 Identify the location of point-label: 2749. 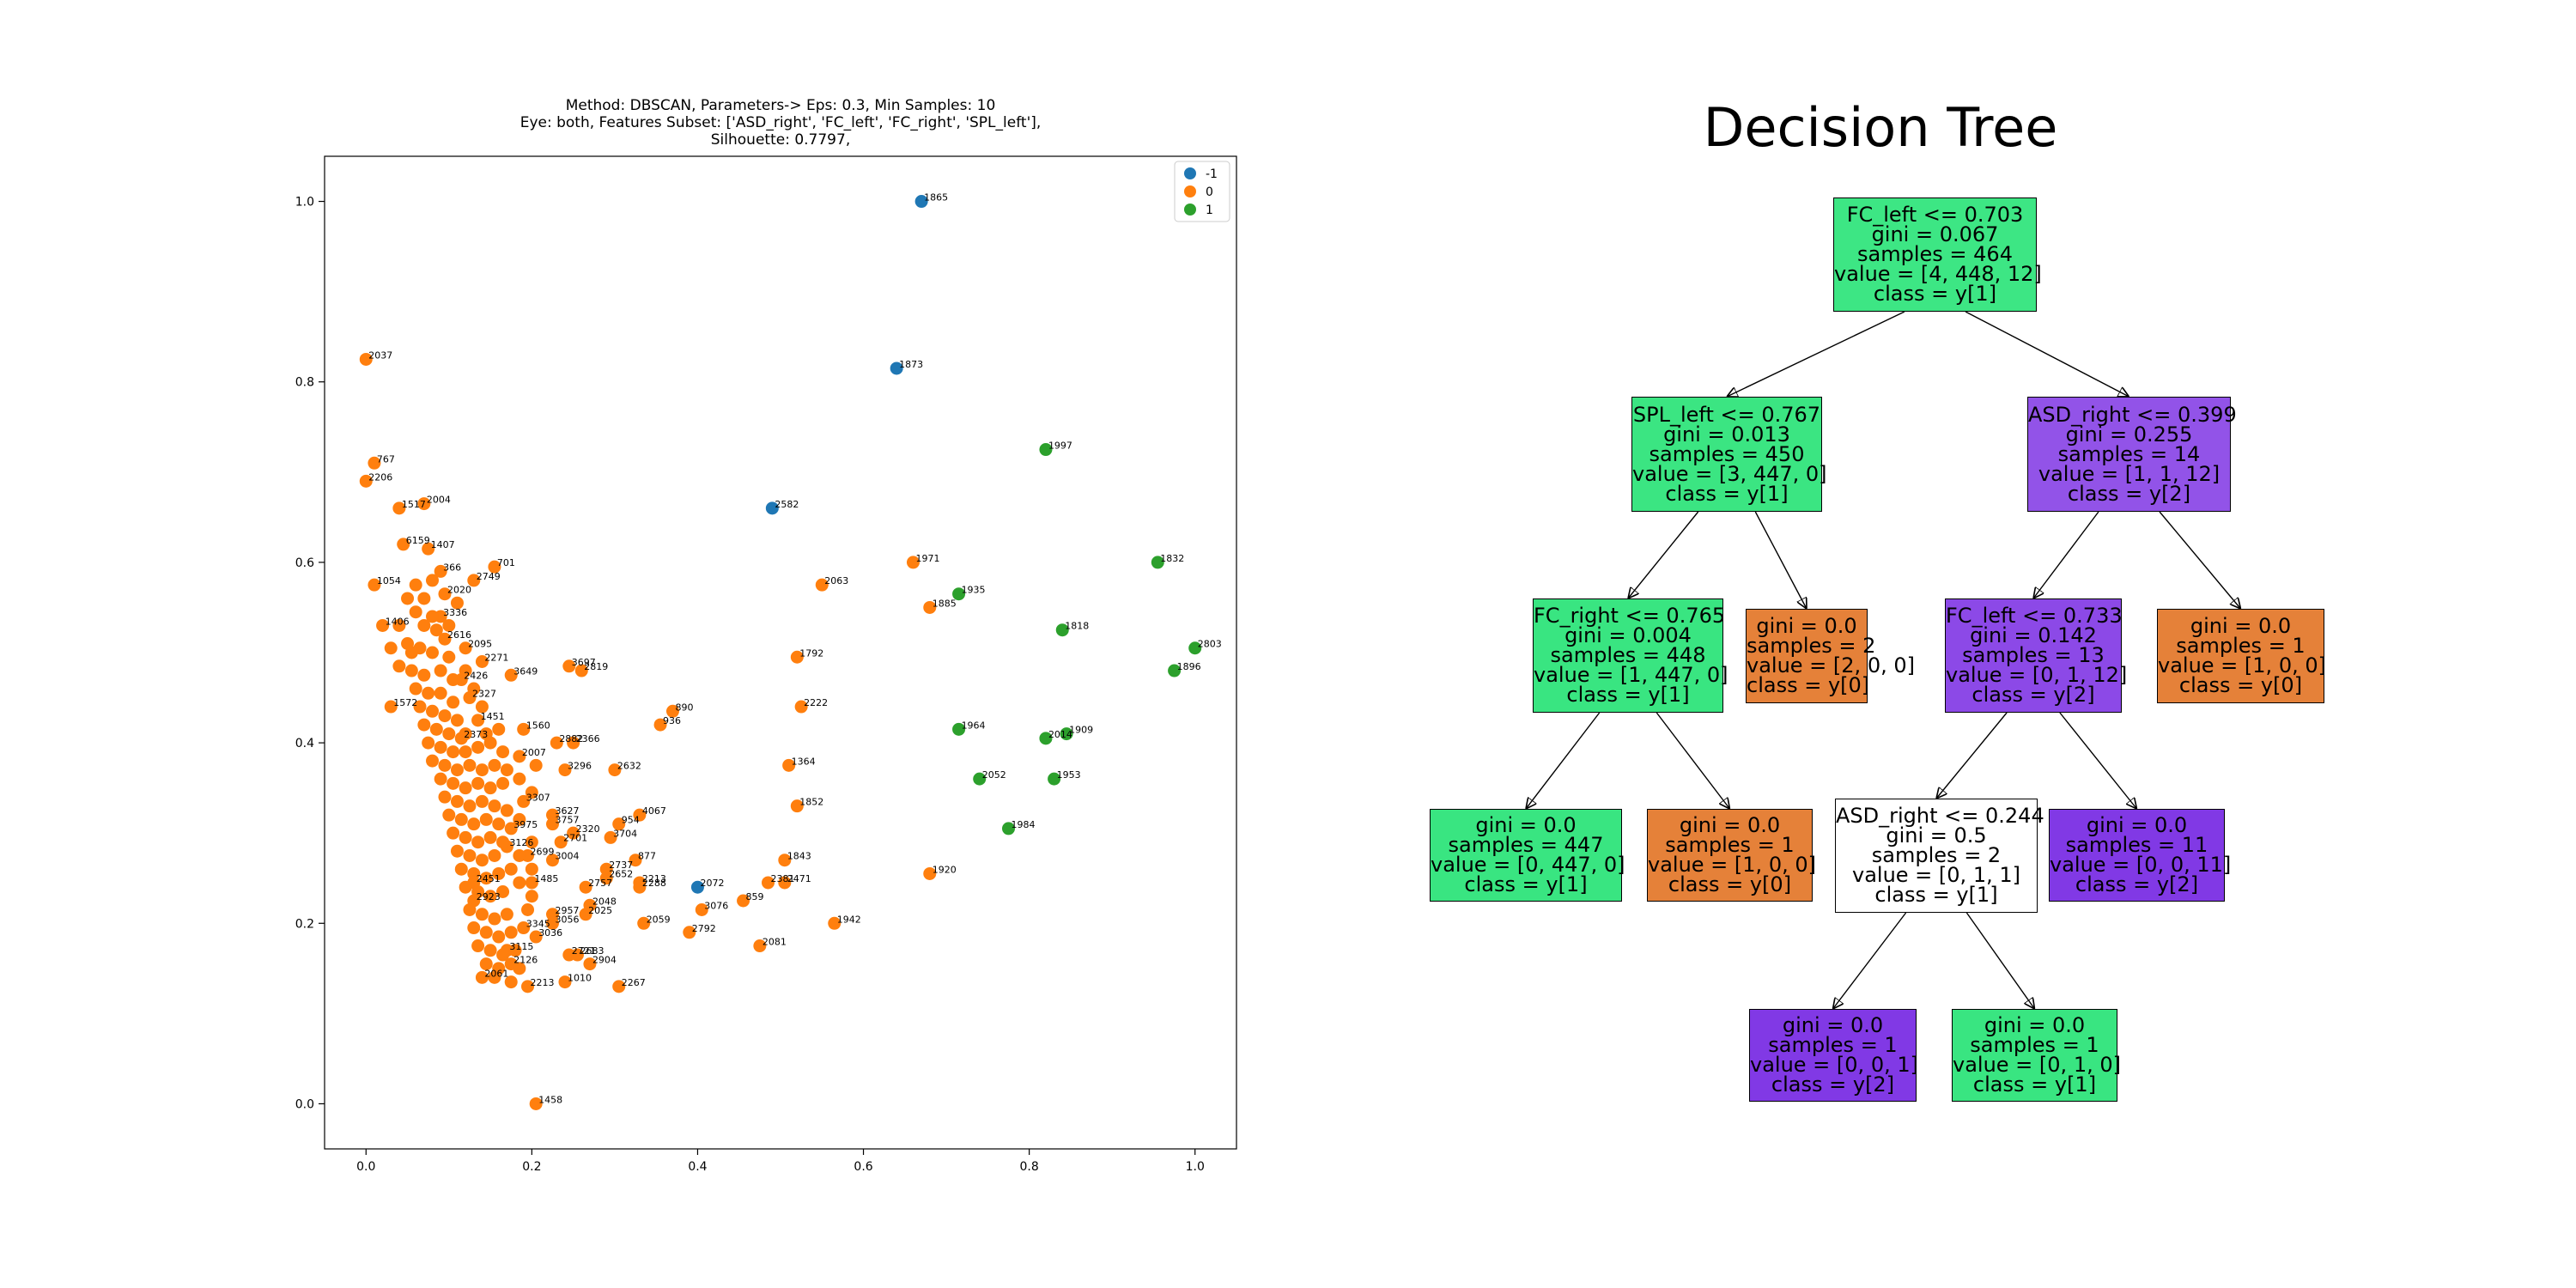
(489, 576).